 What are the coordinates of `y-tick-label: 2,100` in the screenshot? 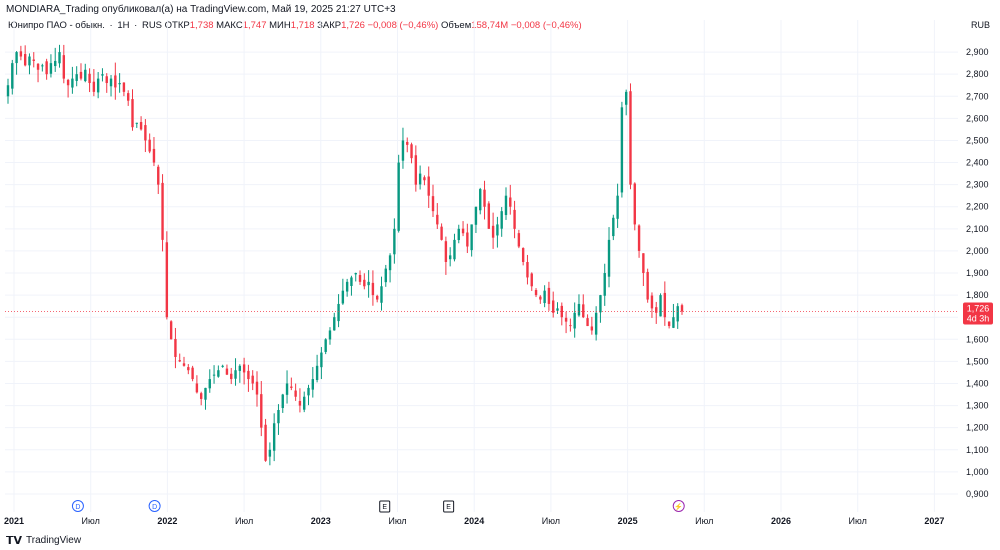 It's located at (977, 229).